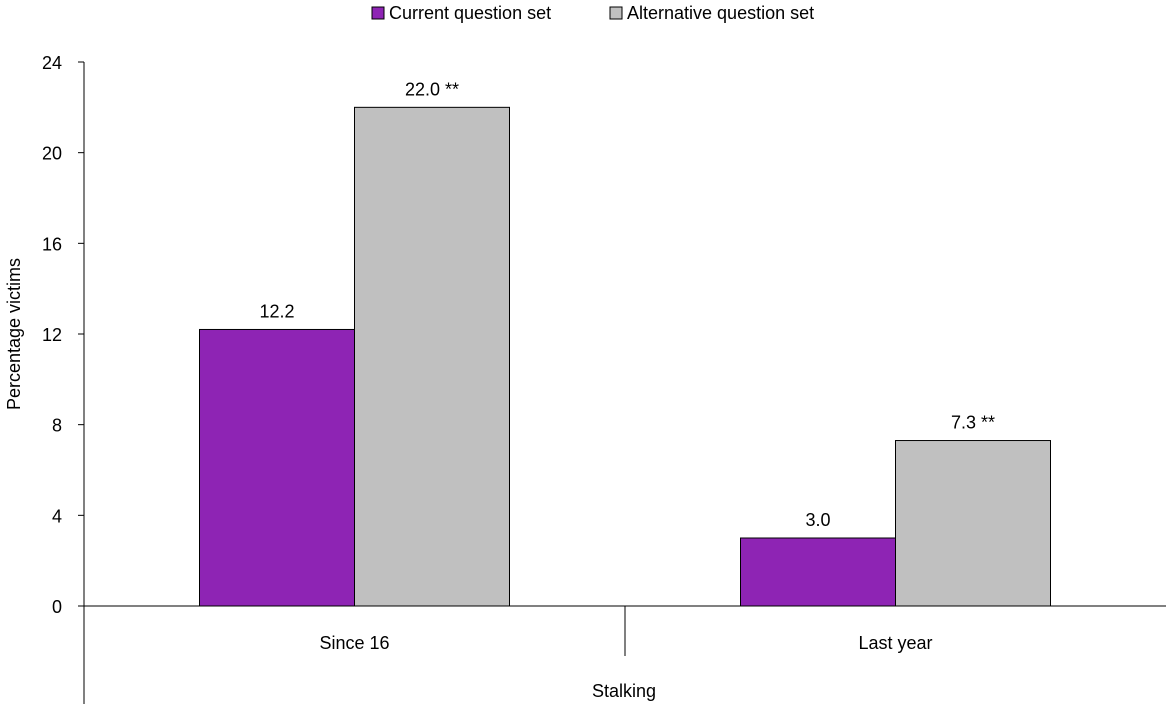  Describe the element at coordinates (52, 335) in the screenshot. I see `y-tick-label: 12` at that location.